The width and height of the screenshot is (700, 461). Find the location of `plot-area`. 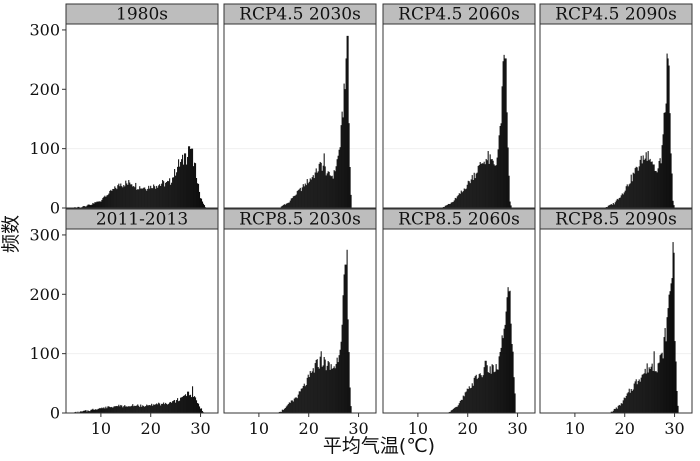

plot-area is located at coordinates (300, 321).